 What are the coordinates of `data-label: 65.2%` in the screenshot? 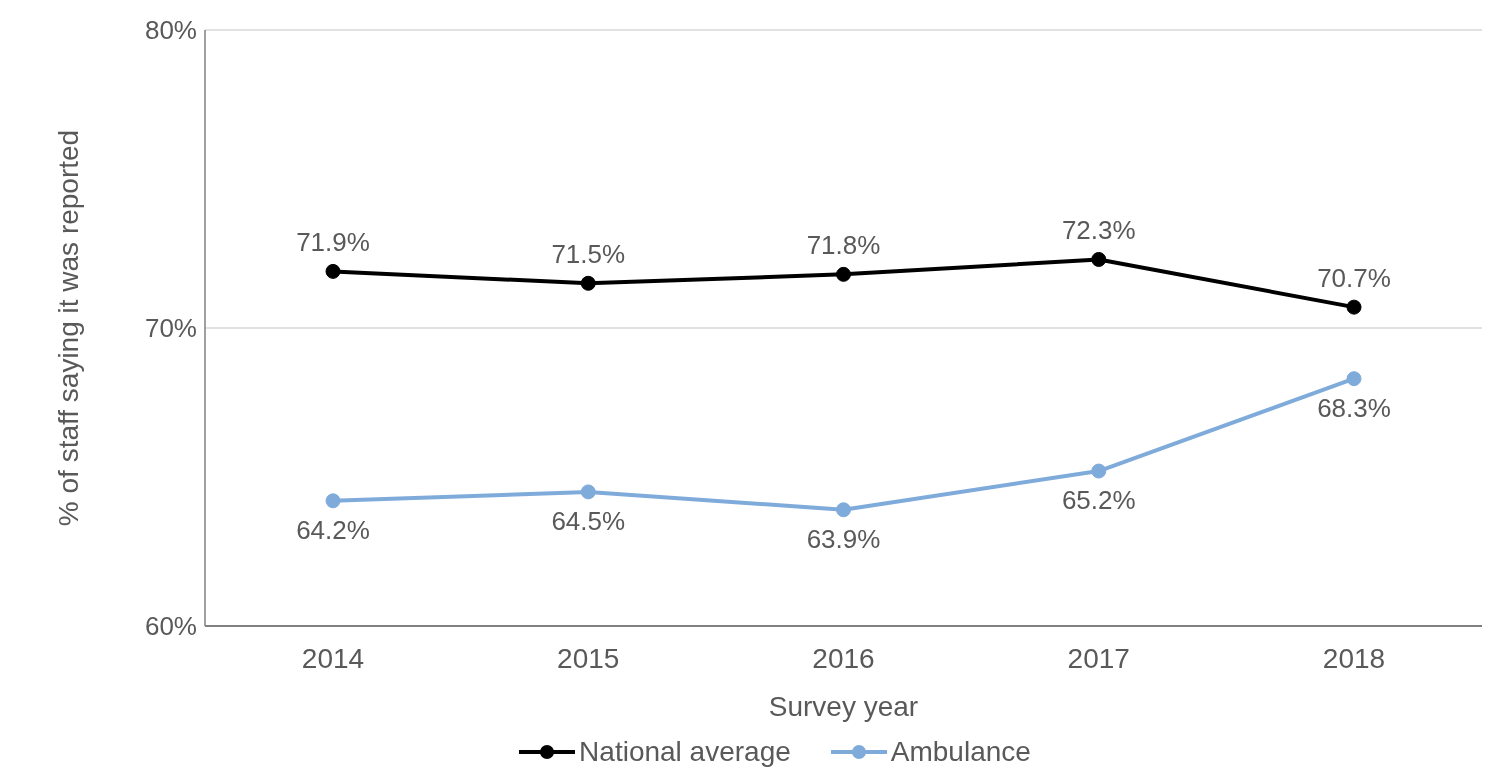 It's located at (1098, 500).